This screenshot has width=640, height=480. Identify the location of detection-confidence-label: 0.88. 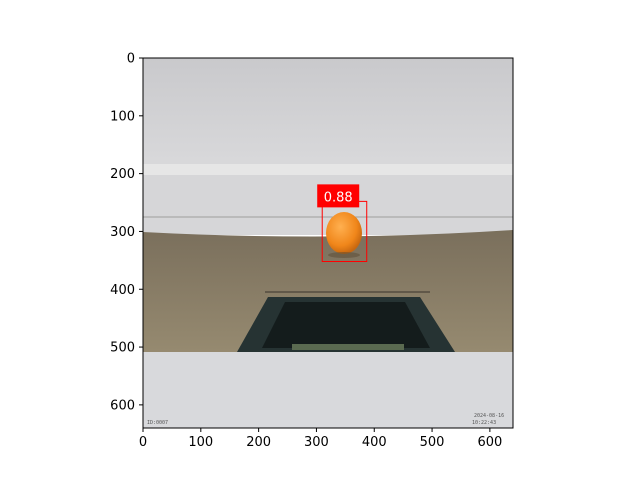
(338, 197).